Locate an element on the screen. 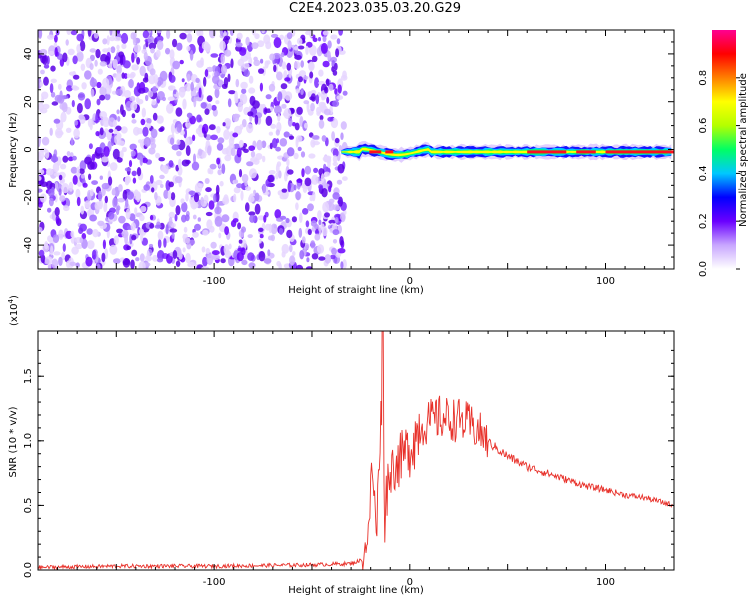 The image size is (750, 600). x-tick-label: 0 is located at coordinates (410, 281).